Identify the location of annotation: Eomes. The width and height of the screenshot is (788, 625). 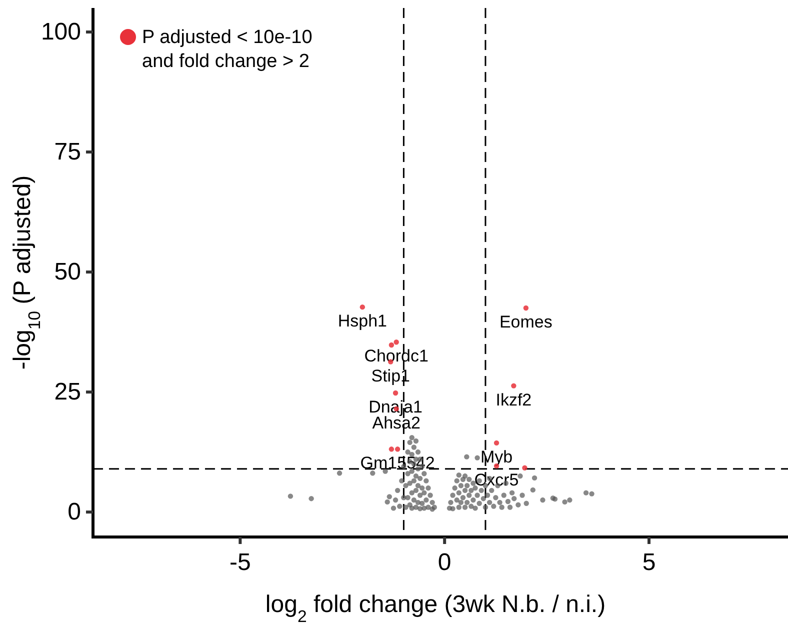
(525, 322).